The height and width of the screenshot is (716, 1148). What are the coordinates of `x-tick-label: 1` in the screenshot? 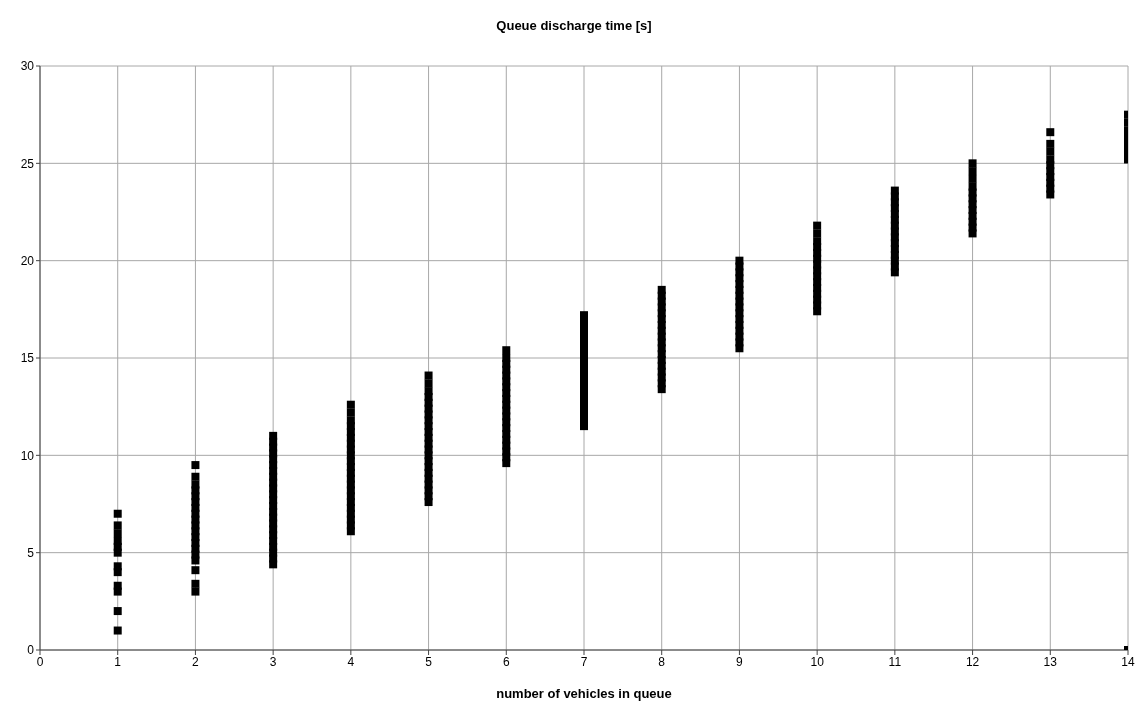 It's located at (118, 661).